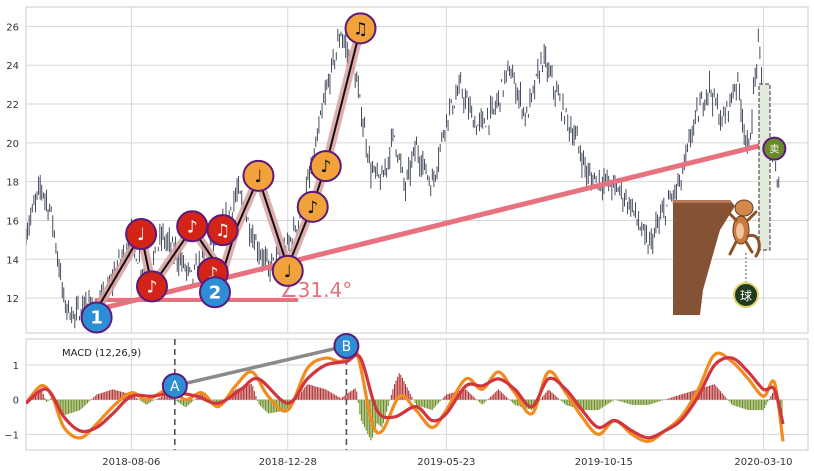 This screenshot has height=471, width=814. What do you see at coordinates (12, 144) in the screenshot?
I see `price-y-tick-label: 20` at bounding box center [12, 144].